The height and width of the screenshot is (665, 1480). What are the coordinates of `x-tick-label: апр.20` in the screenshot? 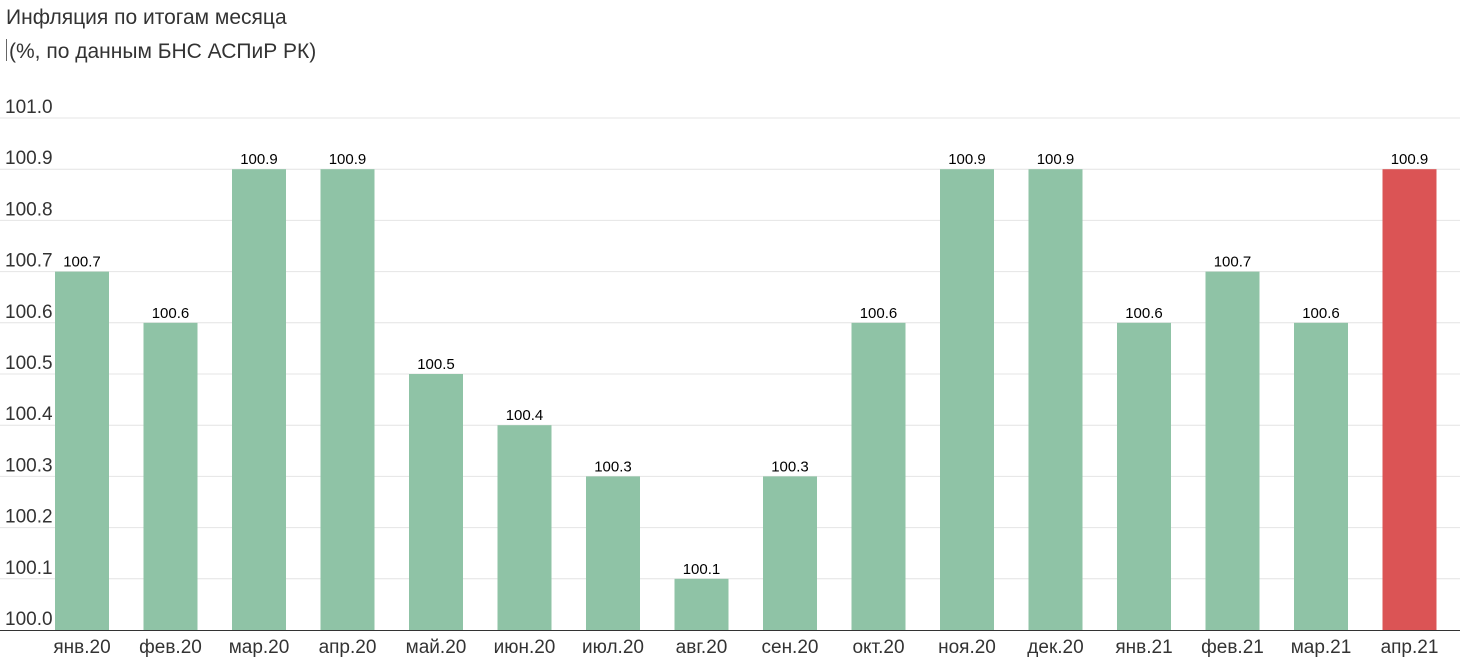 It's located at (348, 647).